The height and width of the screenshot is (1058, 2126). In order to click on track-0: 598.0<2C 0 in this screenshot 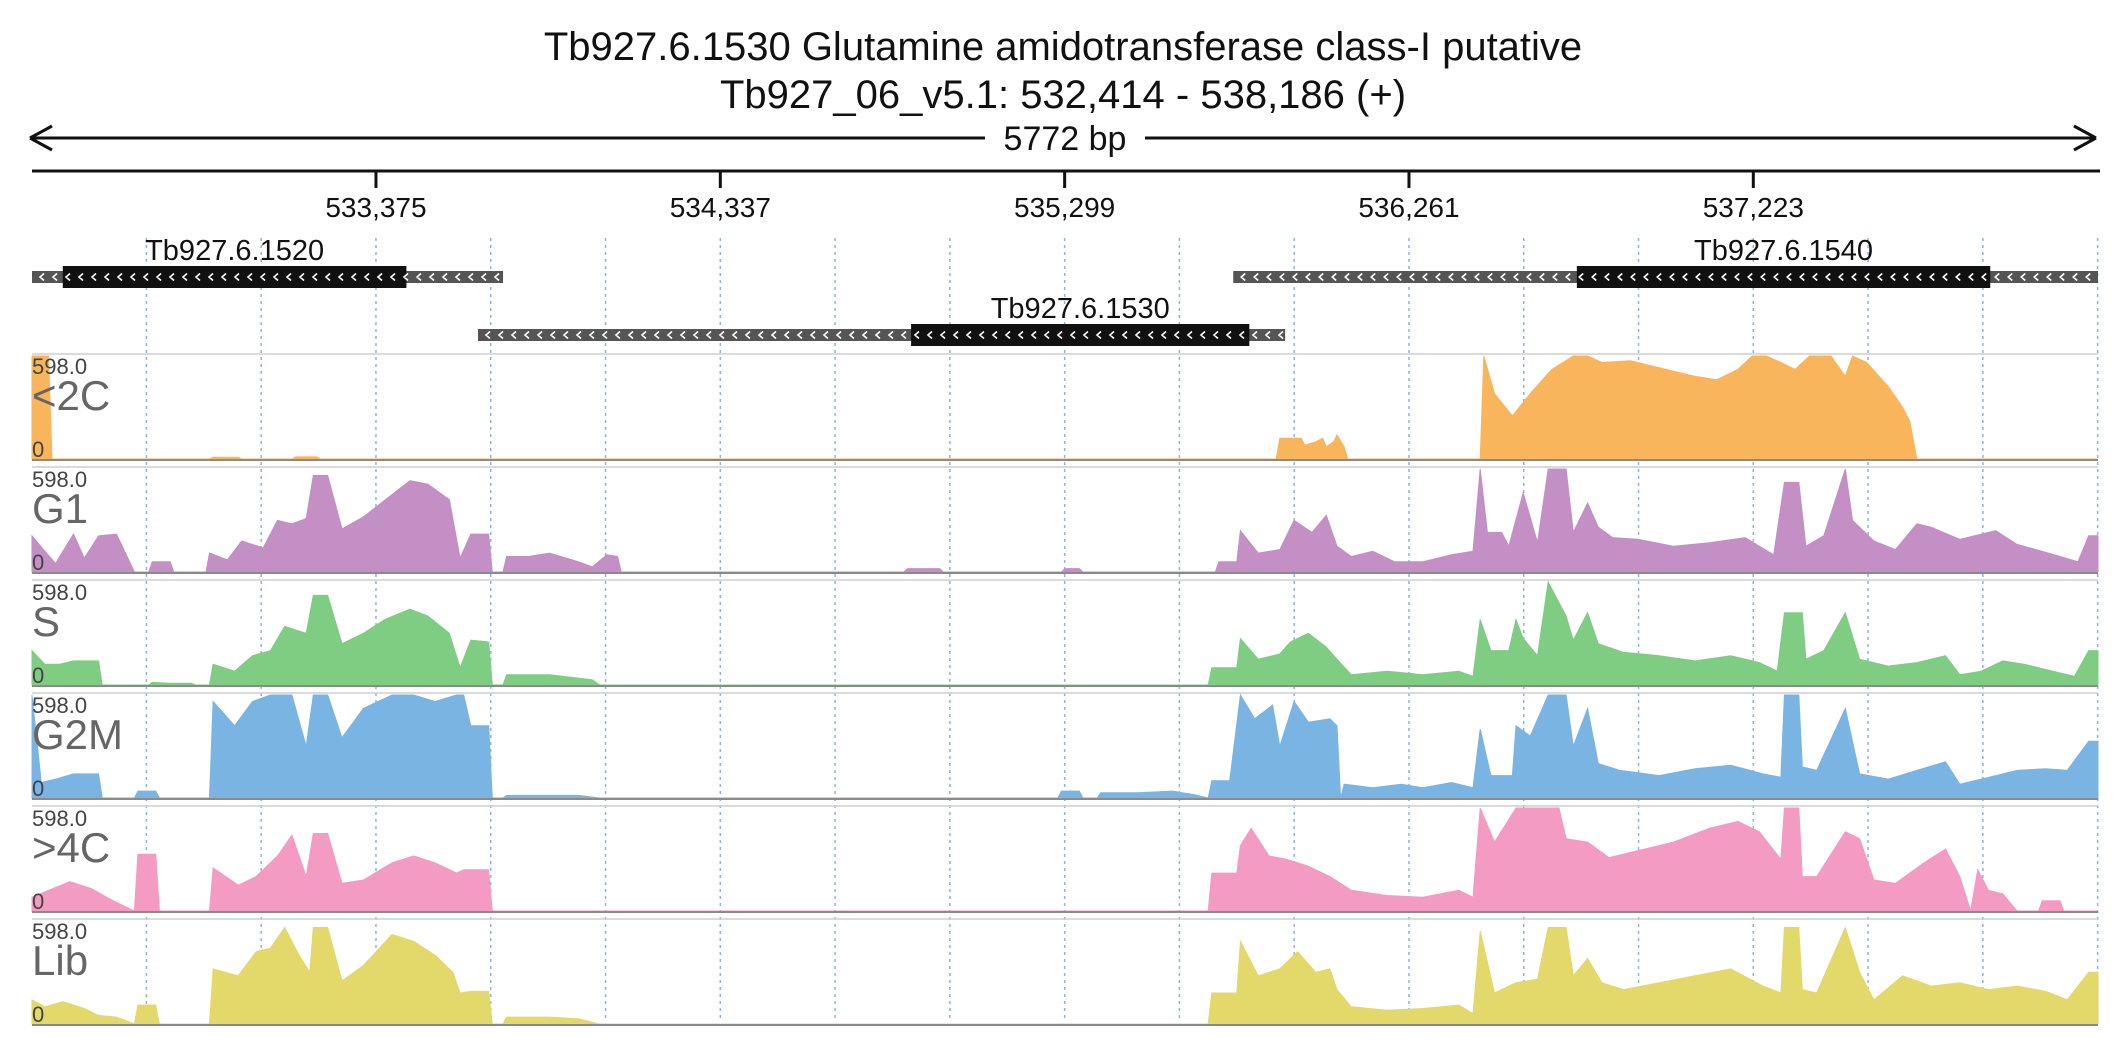, I will do `click(1064, 407)`.